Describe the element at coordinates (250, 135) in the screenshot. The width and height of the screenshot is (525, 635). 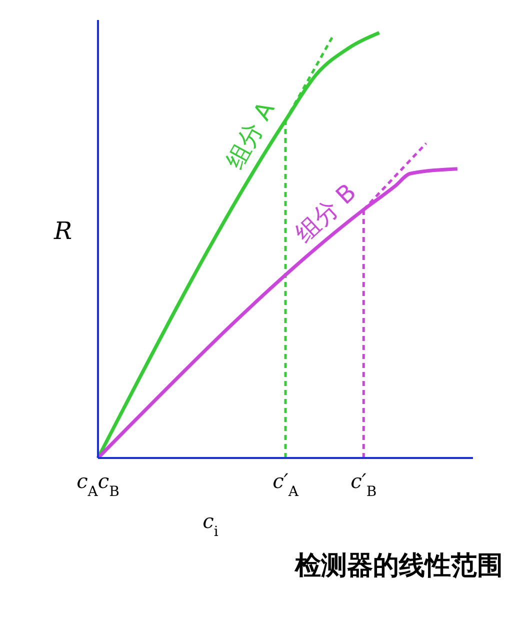
I see `text: 组分 A` at that location.